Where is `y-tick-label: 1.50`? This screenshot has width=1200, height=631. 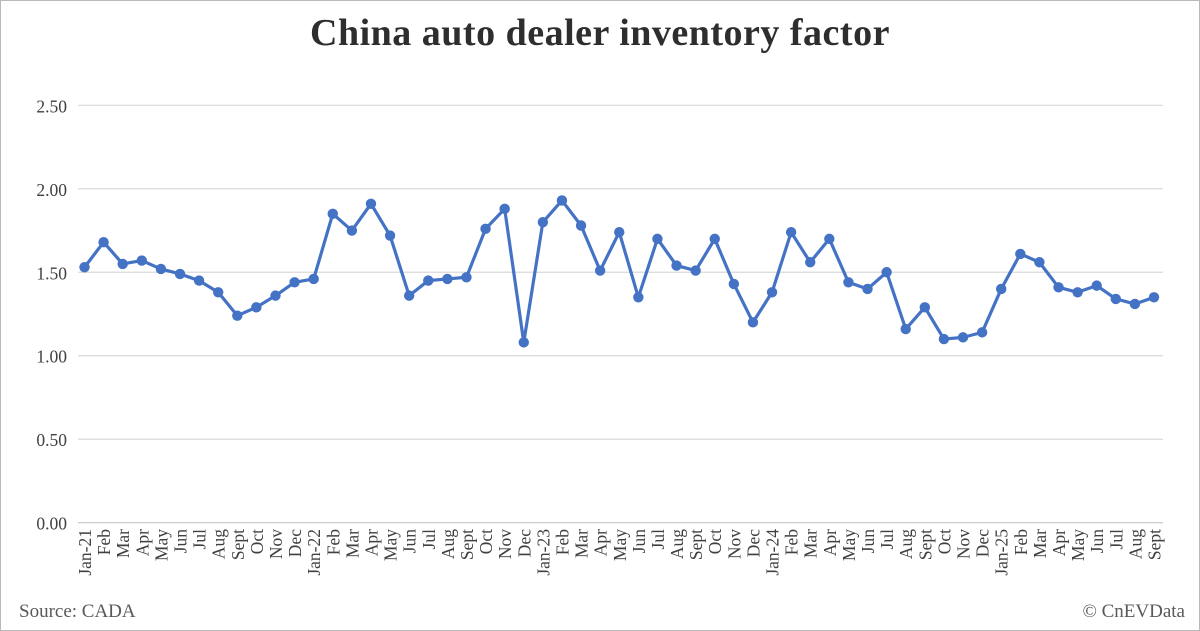 y-tick-label: 1.50 is located at coordinates (51, 273).